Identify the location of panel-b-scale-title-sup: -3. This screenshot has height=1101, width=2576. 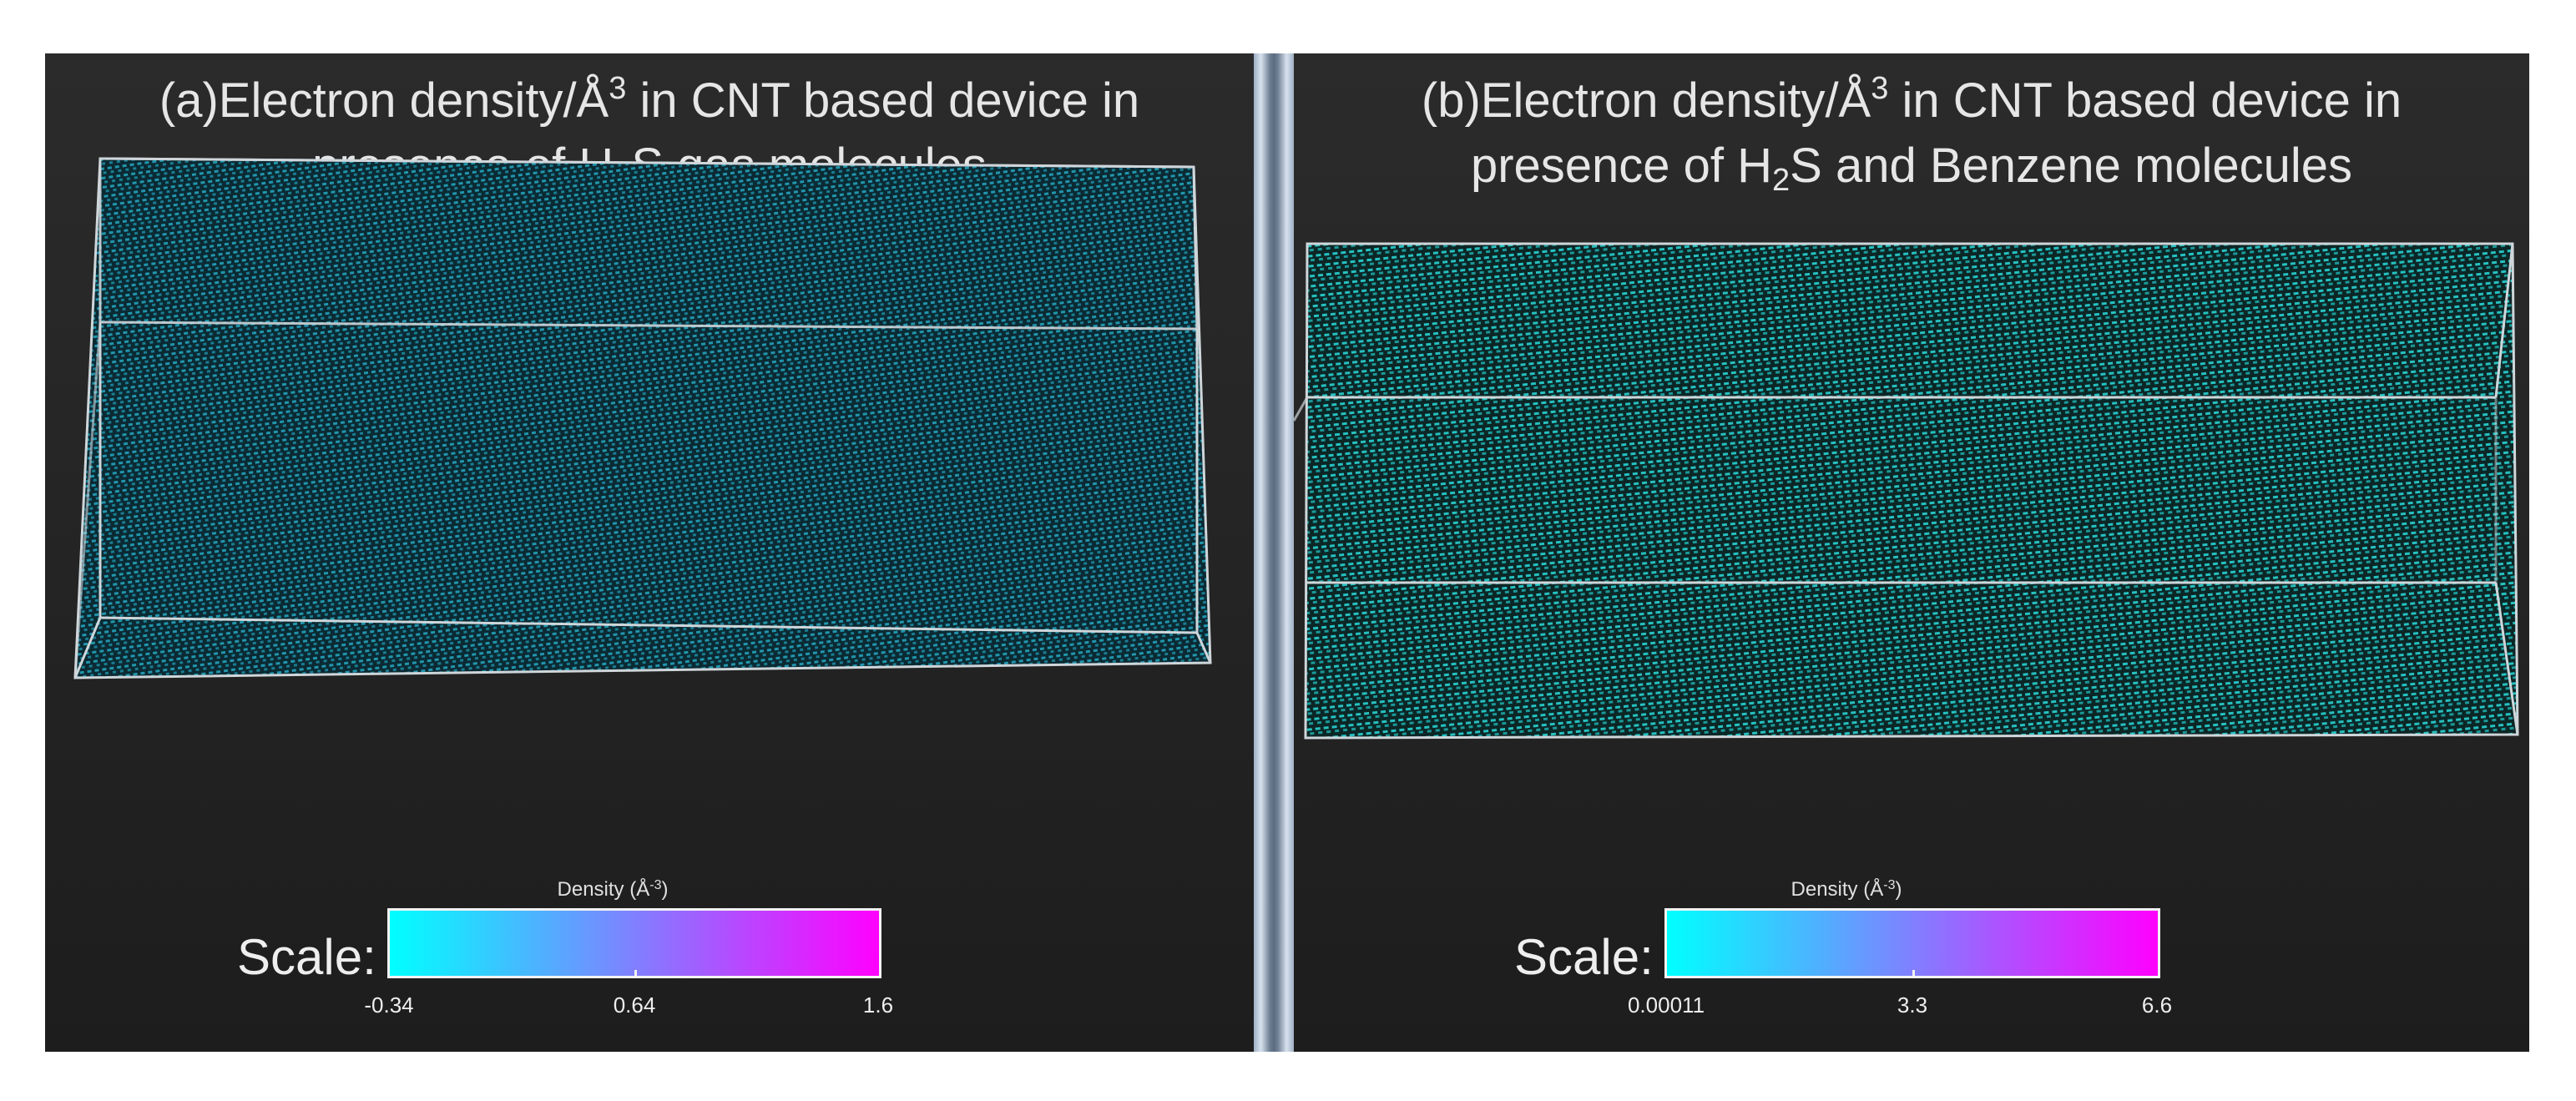
(1889, 885).